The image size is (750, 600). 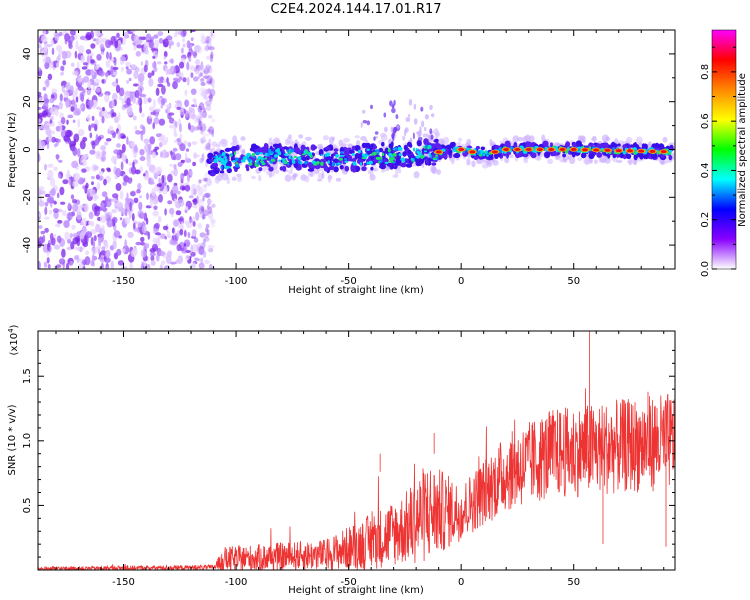 What do you see at coordinates (27, 149) in the screenshot?
I see `spectrogram-ytick-label: 0` at bounding box center [27, 149].